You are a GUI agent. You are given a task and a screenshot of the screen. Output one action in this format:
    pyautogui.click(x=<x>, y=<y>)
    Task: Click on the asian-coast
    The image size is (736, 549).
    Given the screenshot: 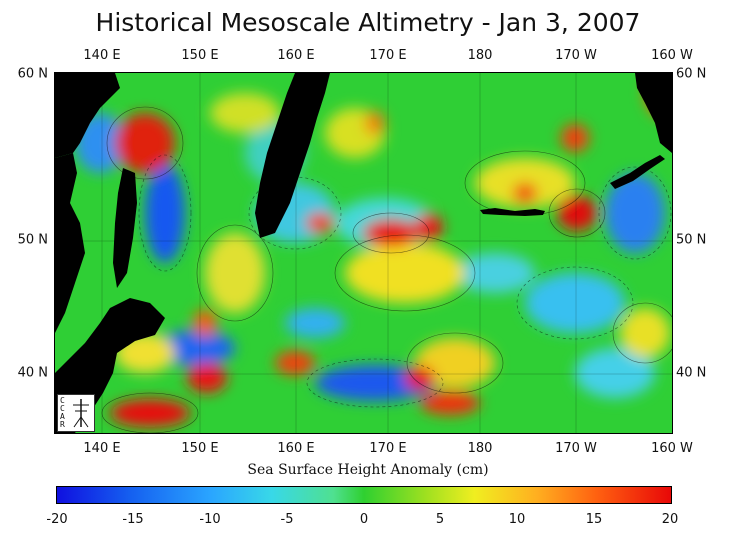 What is the action you would take?
    pyautogui.click(x=87, y=115)
    